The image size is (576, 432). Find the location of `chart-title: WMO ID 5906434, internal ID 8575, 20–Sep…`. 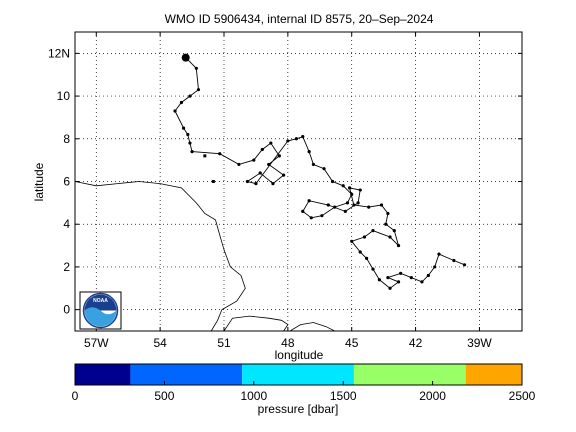

chart-title: WMO ID 5906434, internal ID 8575, 20–Sep… is located at coordinates (299, 19).